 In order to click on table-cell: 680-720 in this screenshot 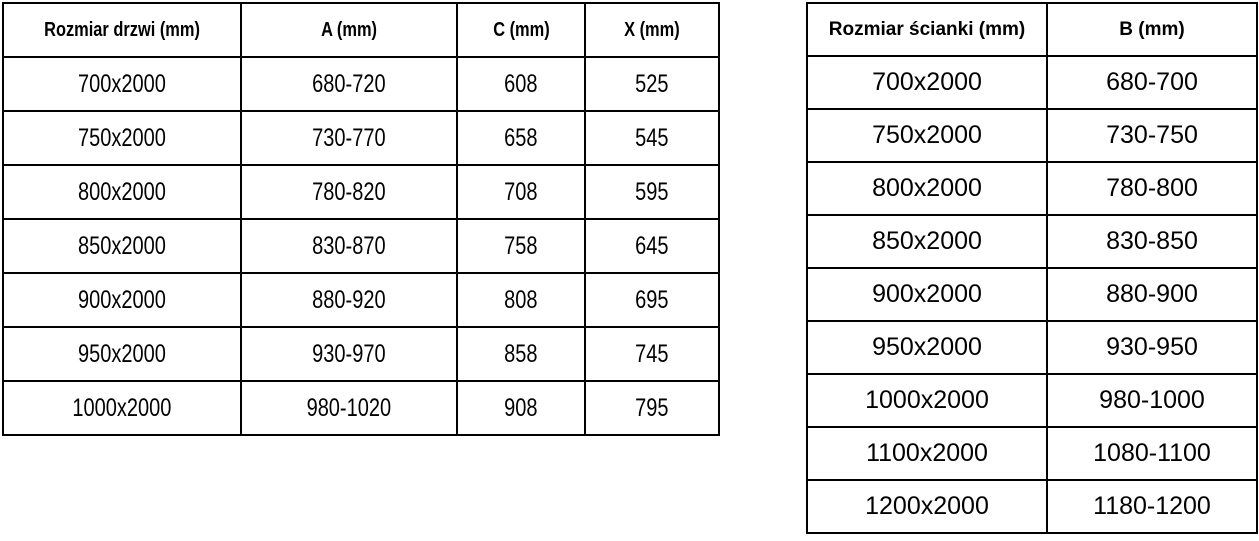, I will do `click(349, 84)`.